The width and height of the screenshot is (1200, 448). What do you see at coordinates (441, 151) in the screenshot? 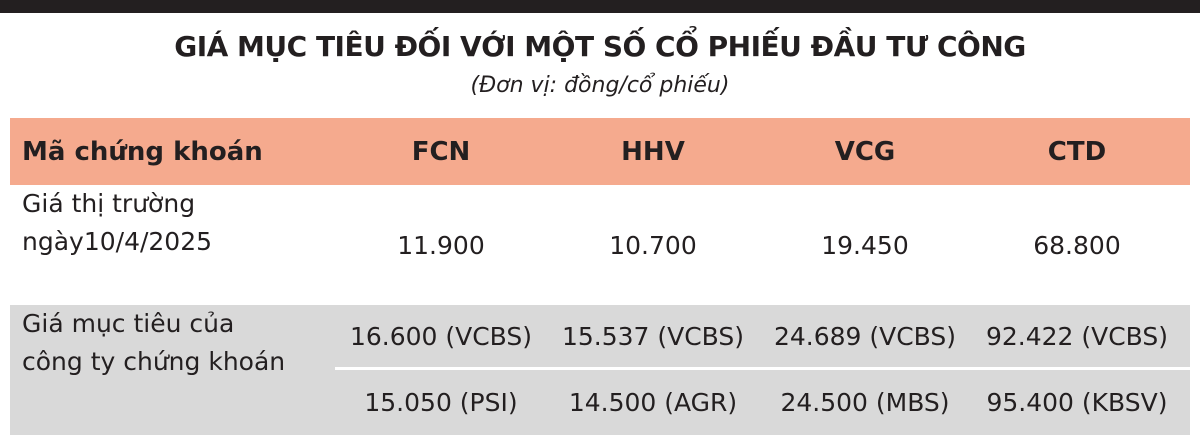
I see `header-cell: FCN` at bounding box center [441, 151].